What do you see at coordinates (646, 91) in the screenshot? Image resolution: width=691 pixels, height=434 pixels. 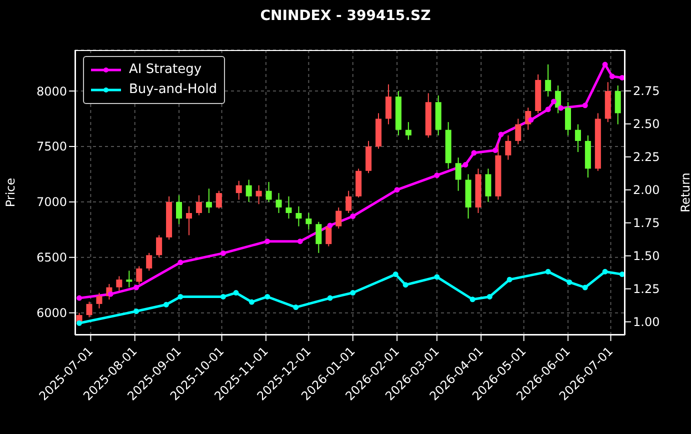 I see `y2-tick-label: 2.75` at bounding box center [646, 91].